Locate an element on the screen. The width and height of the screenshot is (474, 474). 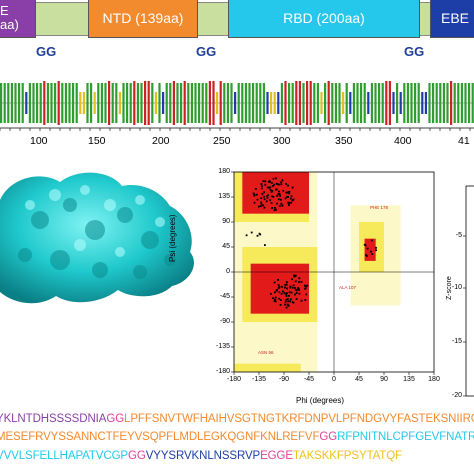
track-tick-label: 300 is located at coordinates (282, 141).